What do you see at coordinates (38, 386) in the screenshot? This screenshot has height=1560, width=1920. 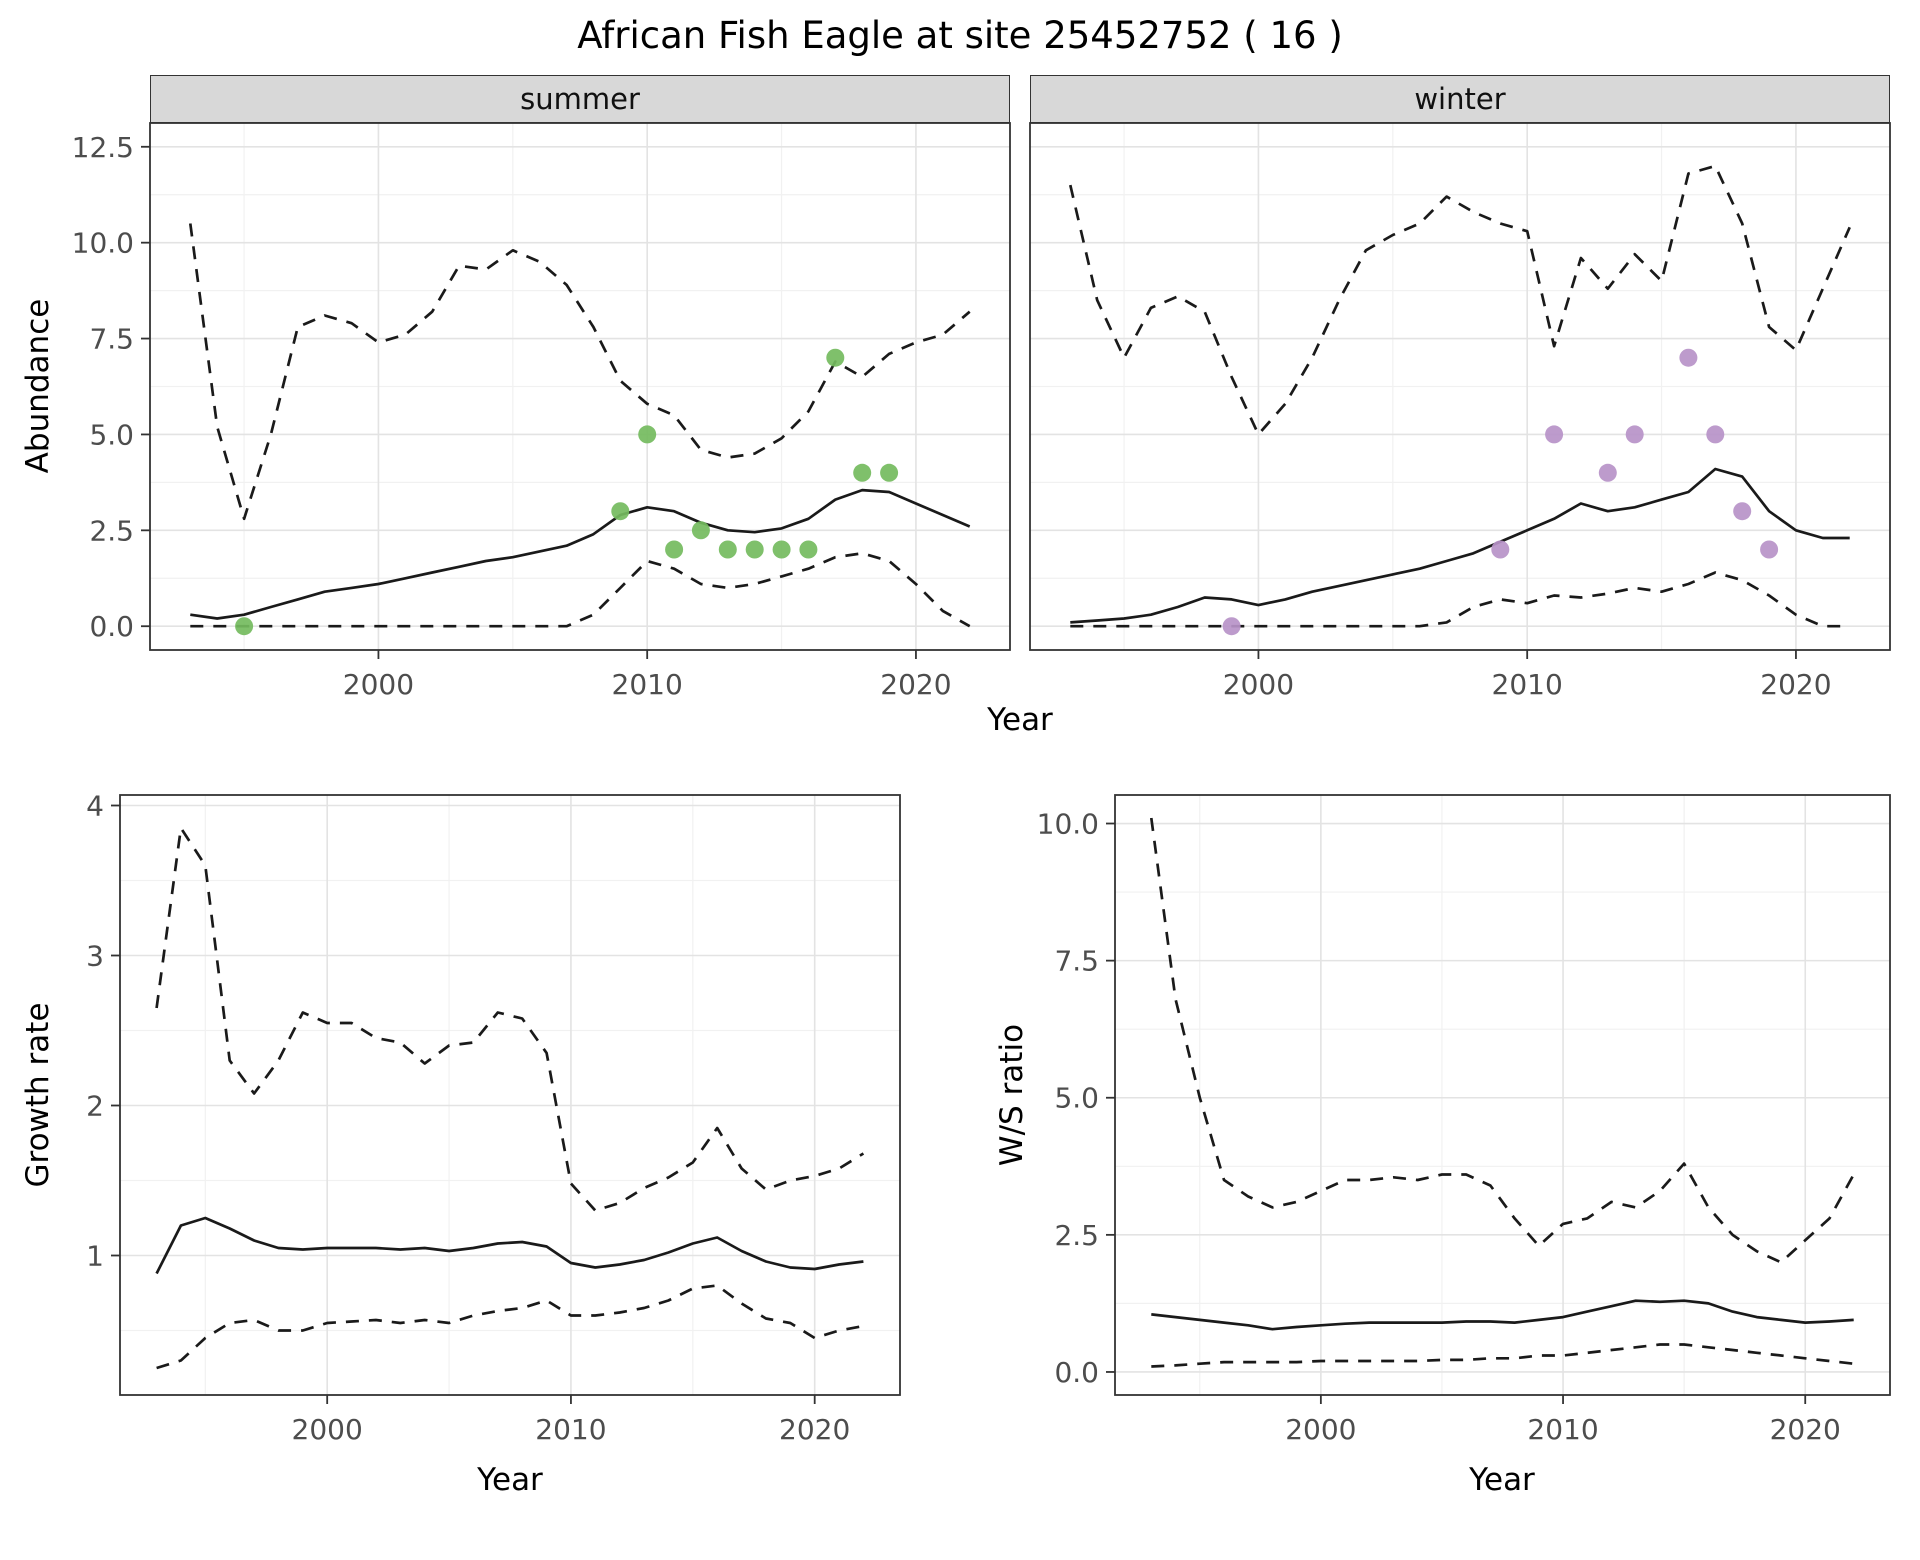 I see `abundance-axis-title: Abundance` at bounding box center [38, 386].